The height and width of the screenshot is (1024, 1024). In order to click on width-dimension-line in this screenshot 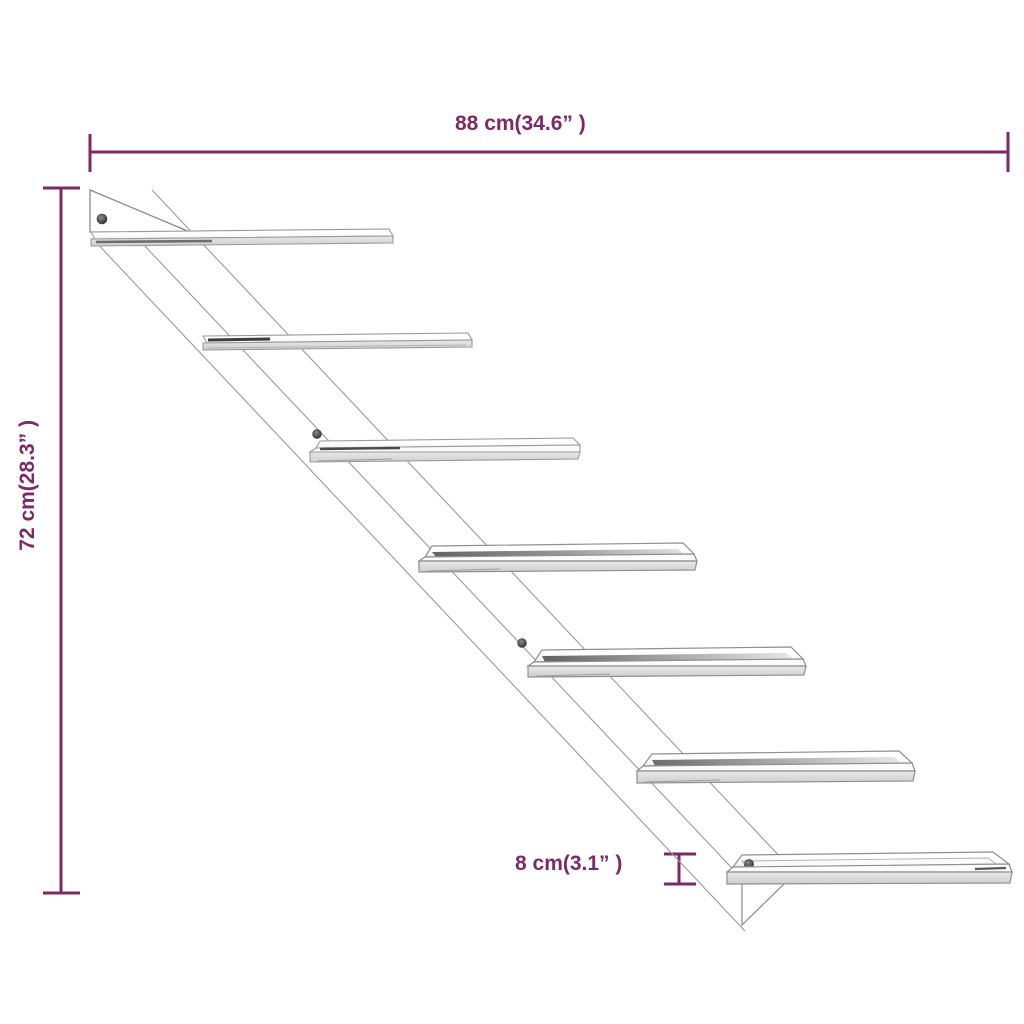, I will do `click(549, 152)`.